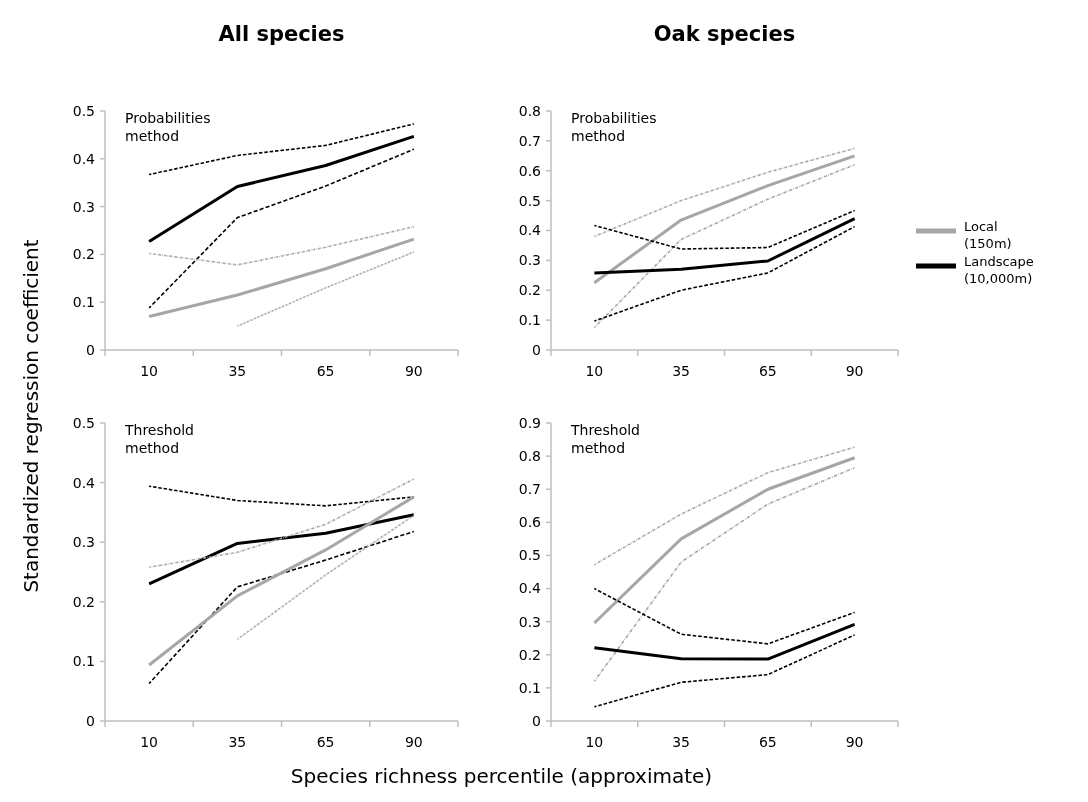  Describe the element at coordinates (529, 422) in the screenshot. I see `y-tick-label: 0.9` at that location.